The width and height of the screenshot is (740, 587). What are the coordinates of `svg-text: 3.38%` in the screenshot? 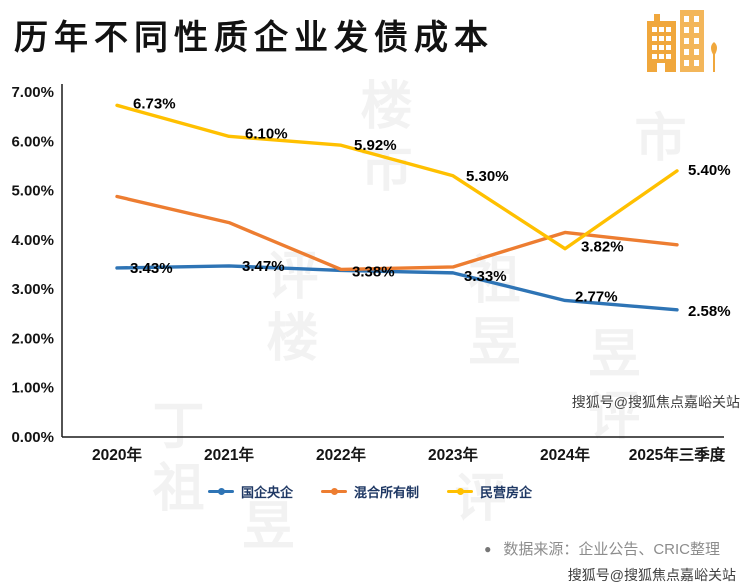 It's located at (373, 271).